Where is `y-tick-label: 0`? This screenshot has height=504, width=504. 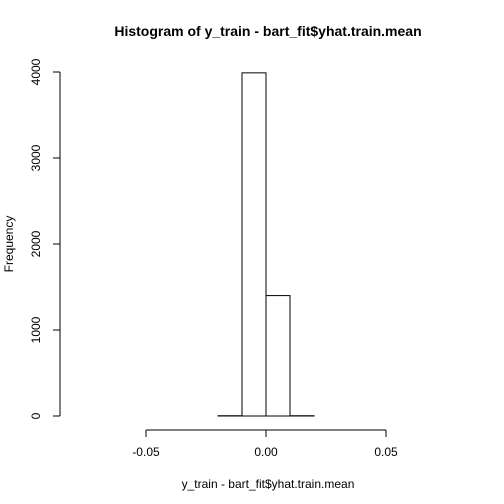
y-tick-label: 0 is located at coordinates (36, 415).